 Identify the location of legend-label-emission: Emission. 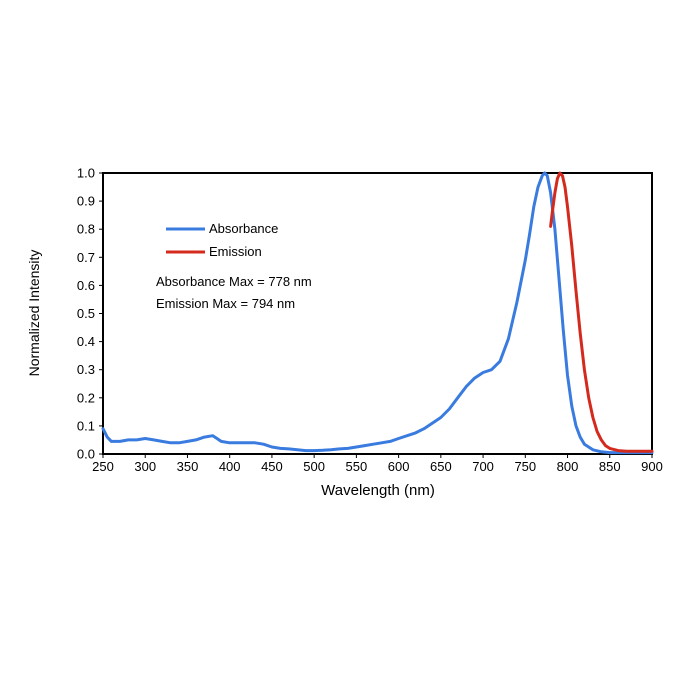
(235, 251).